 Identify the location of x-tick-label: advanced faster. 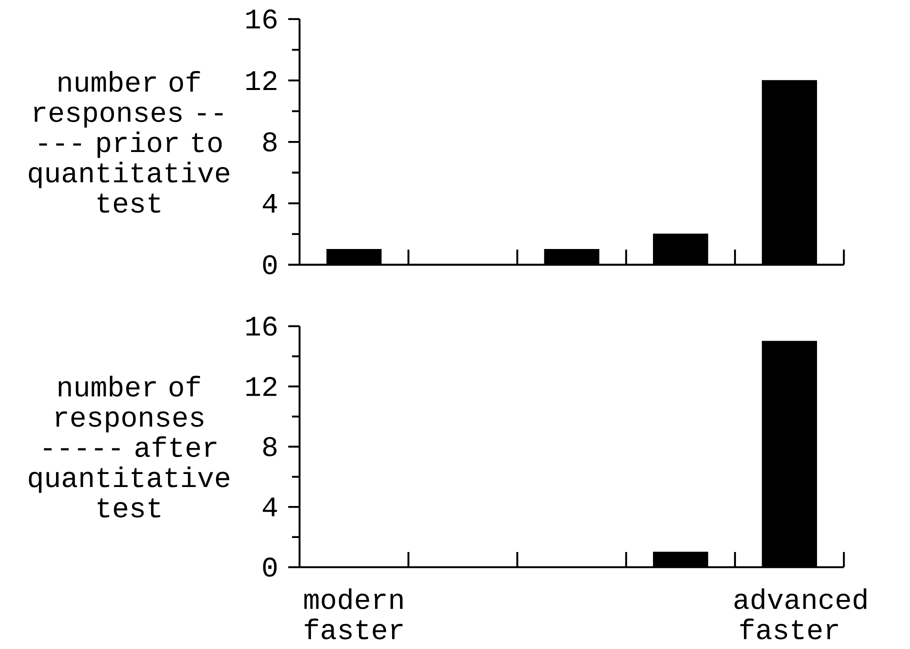
(800, 614).